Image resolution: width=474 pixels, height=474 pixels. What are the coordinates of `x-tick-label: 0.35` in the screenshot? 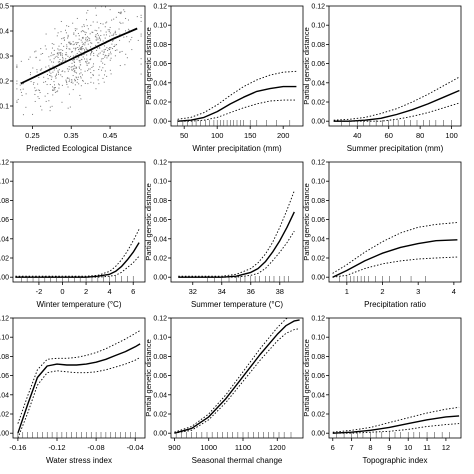 It's located at (71, 135).